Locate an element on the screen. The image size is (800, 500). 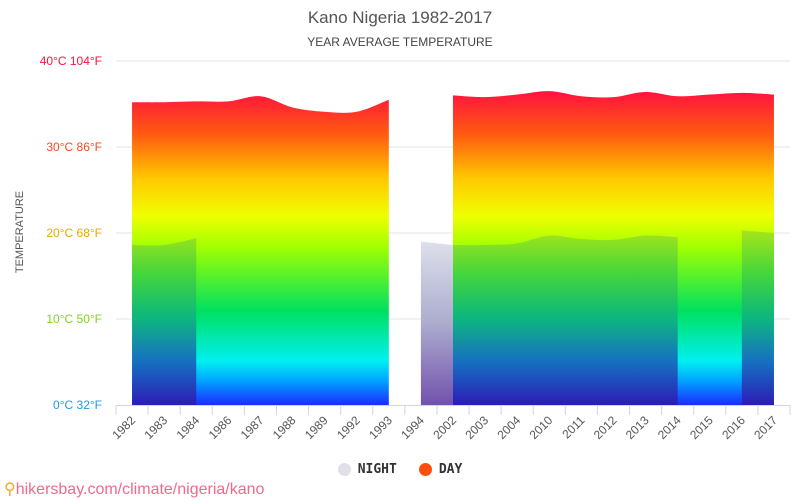
y-tick-label: 10°C 50°F is located at coordinates (74, 319).